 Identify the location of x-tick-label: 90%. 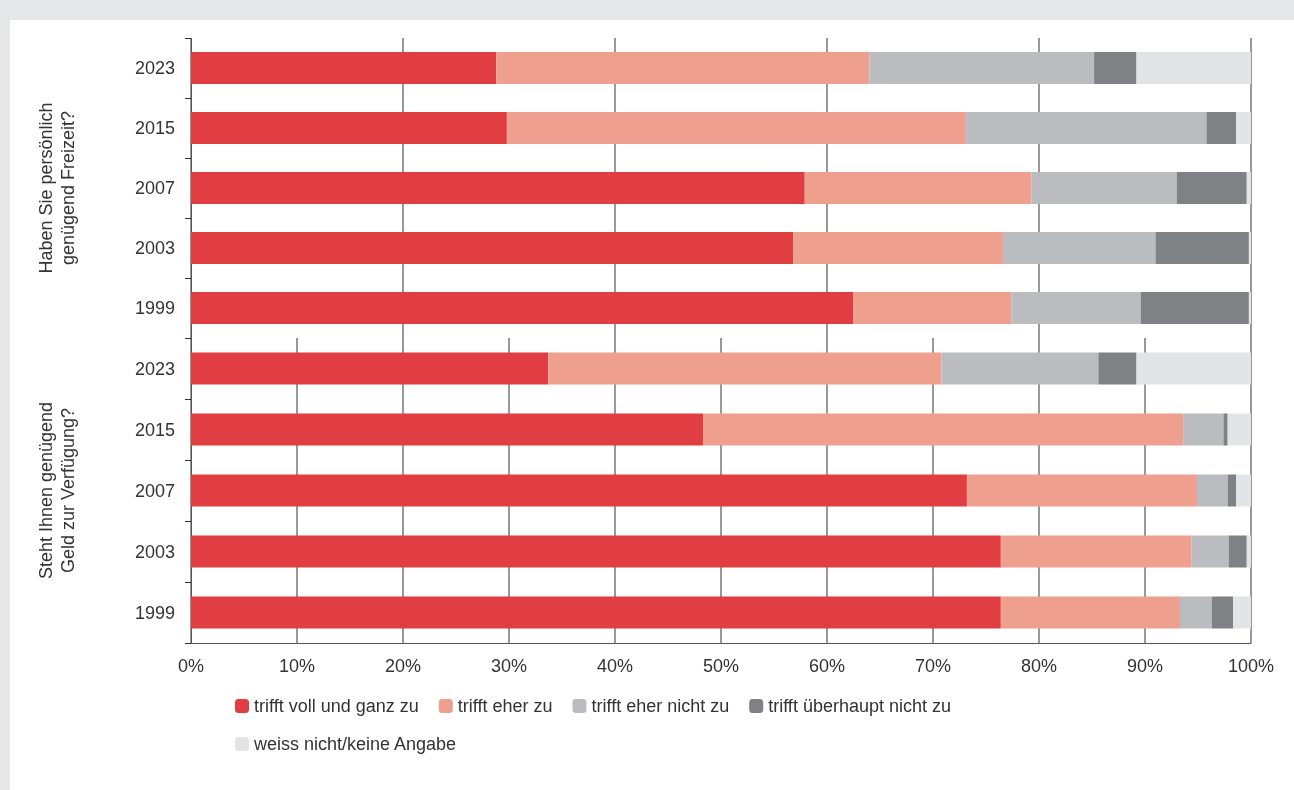
(1145, 666).